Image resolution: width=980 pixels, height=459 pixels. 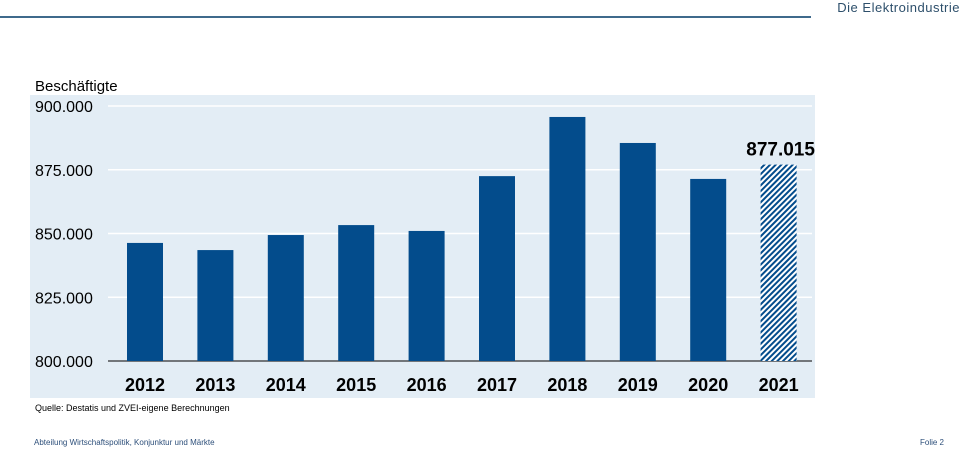 What do you see at coordinates (145, 301) in the screenshot?
I see `bar-2012` at bounding box center [145, 301].